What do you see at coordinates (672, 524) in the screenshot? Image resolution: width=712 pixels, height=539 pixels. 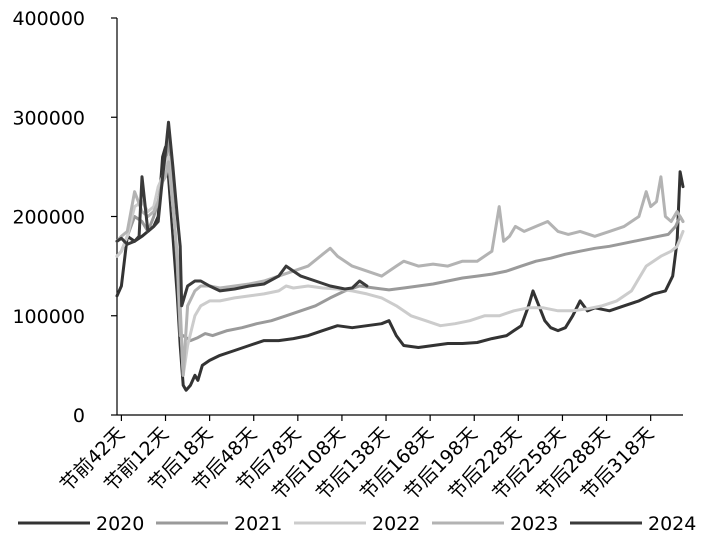 I see `legend-label-2024: 2024` at bounding box center [672, 524].